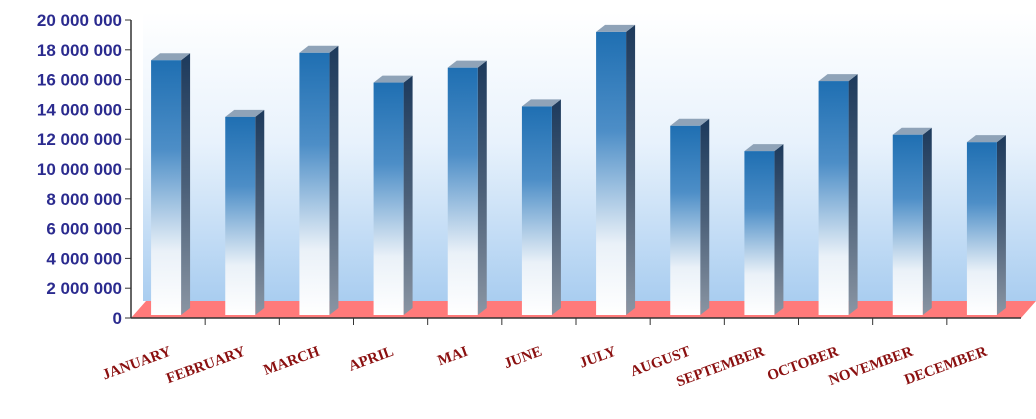 This screenshot has width=1036, height=419. I want to click on bar-november, so click(912, 221).